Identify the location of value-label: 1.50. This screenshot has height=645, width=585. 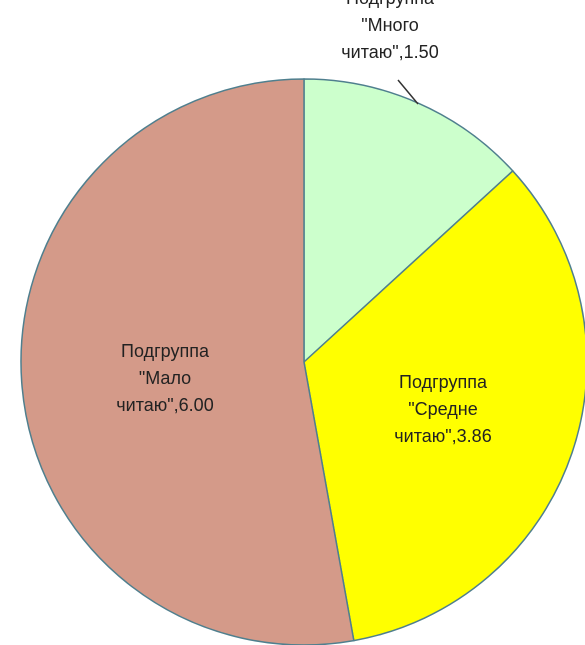
(419, 52).